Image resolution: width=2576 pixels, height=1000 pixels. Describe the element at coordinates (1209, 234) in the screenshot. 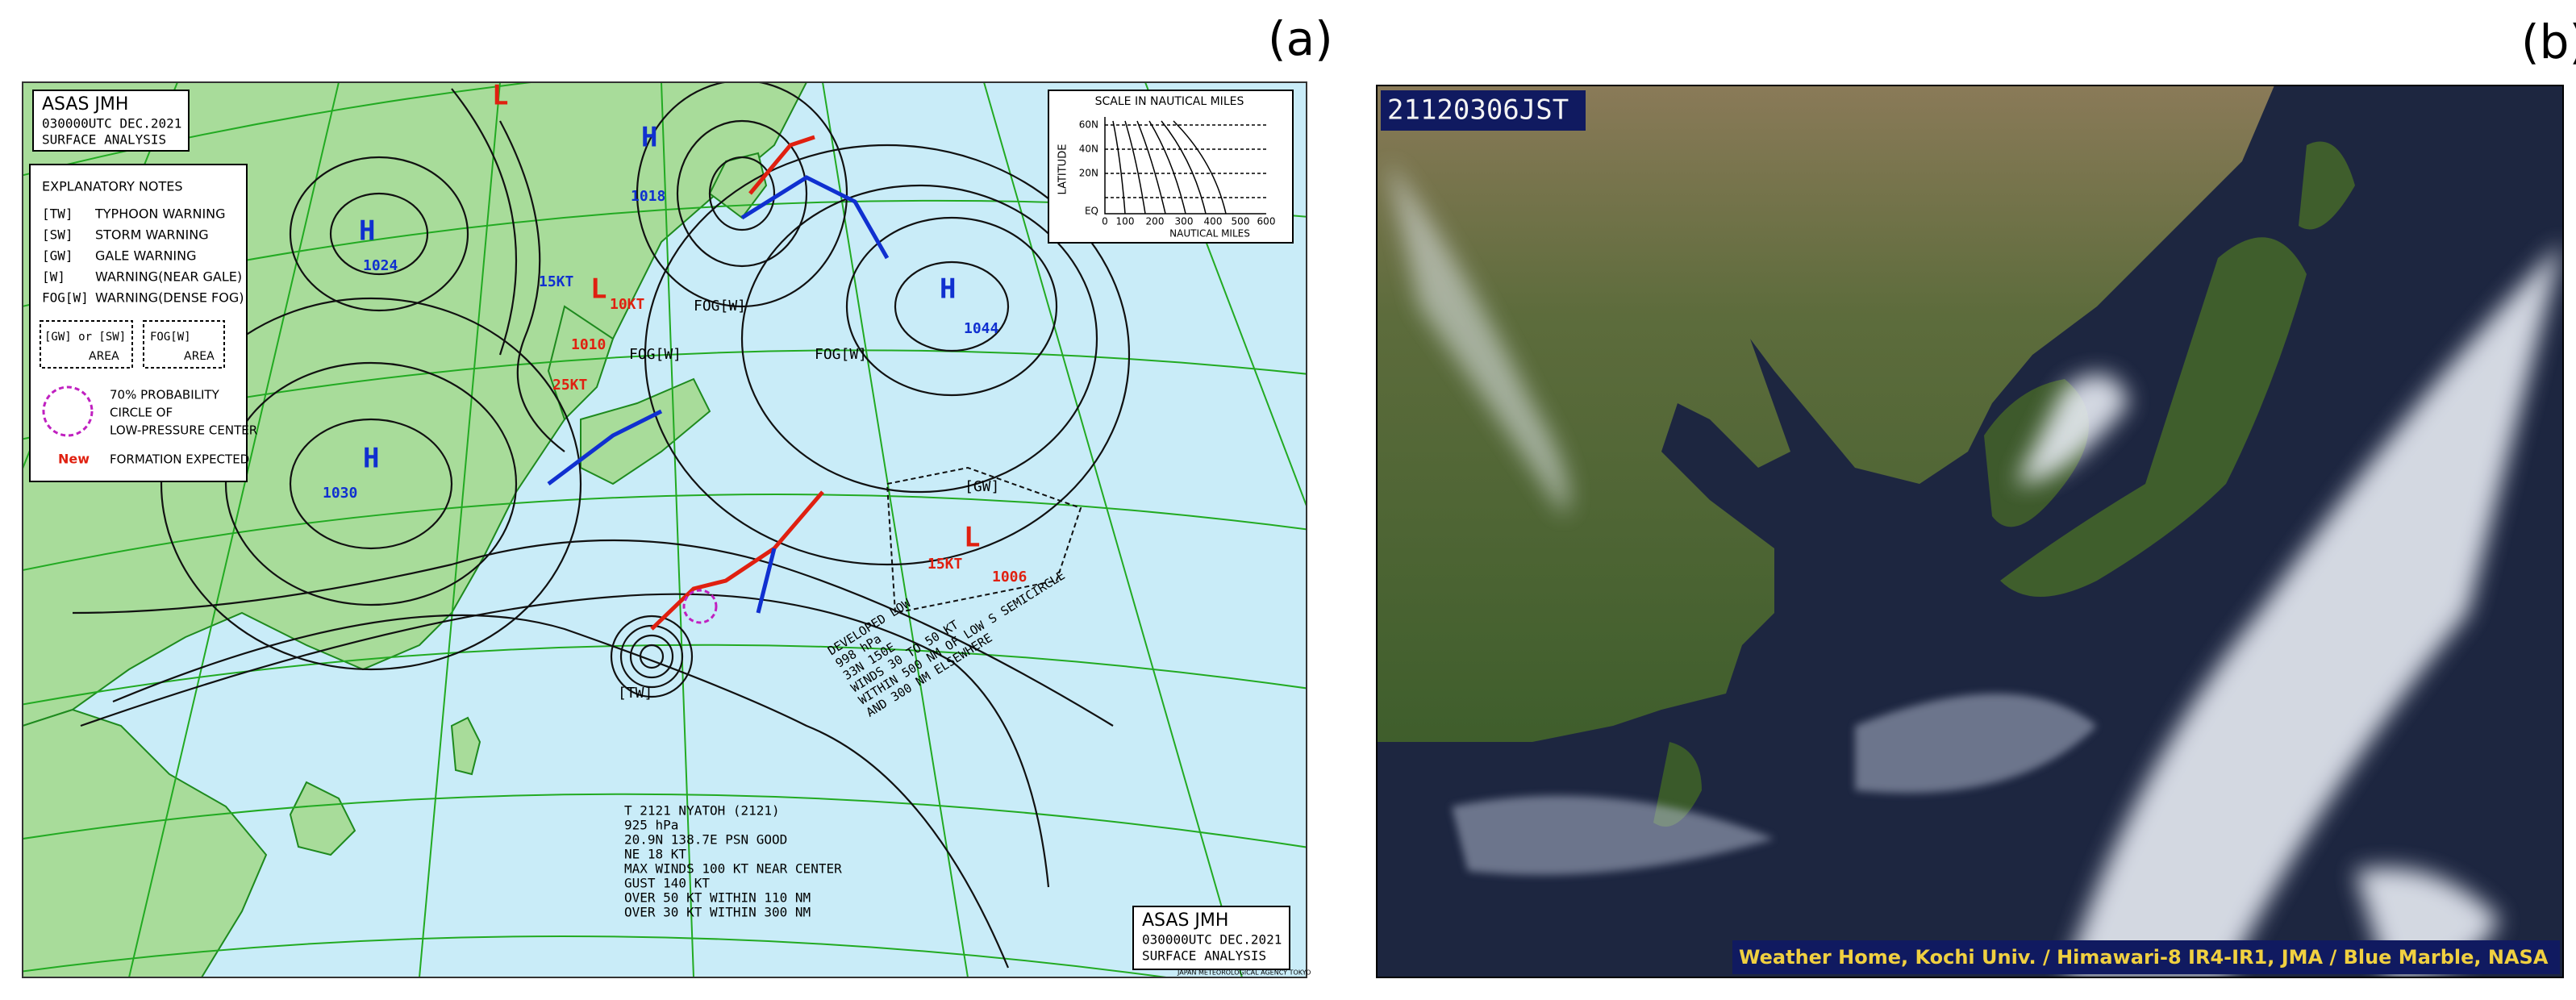

I see `scale-xlabel: NAUTICAL MILES` at that location.